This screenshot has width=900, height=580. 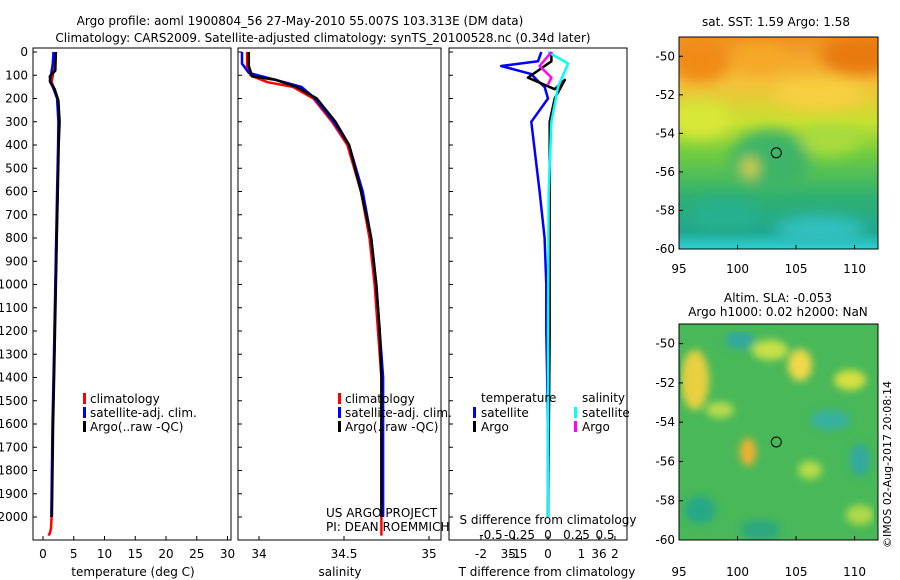 I want to click on temperature-series, so click(x=54, y=294).